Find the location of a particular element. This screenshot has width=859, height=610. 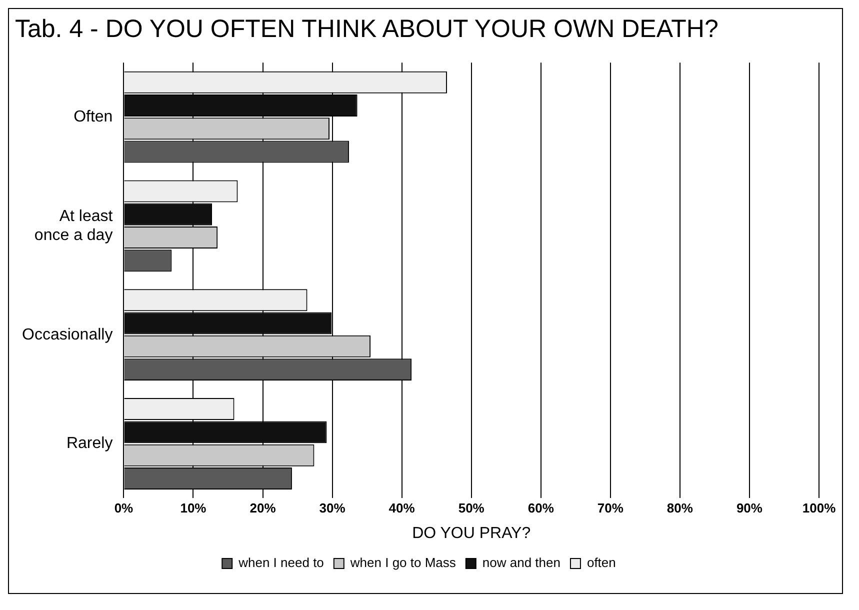

y-tick-label: Occasionally is located at coordinates (67, 335).